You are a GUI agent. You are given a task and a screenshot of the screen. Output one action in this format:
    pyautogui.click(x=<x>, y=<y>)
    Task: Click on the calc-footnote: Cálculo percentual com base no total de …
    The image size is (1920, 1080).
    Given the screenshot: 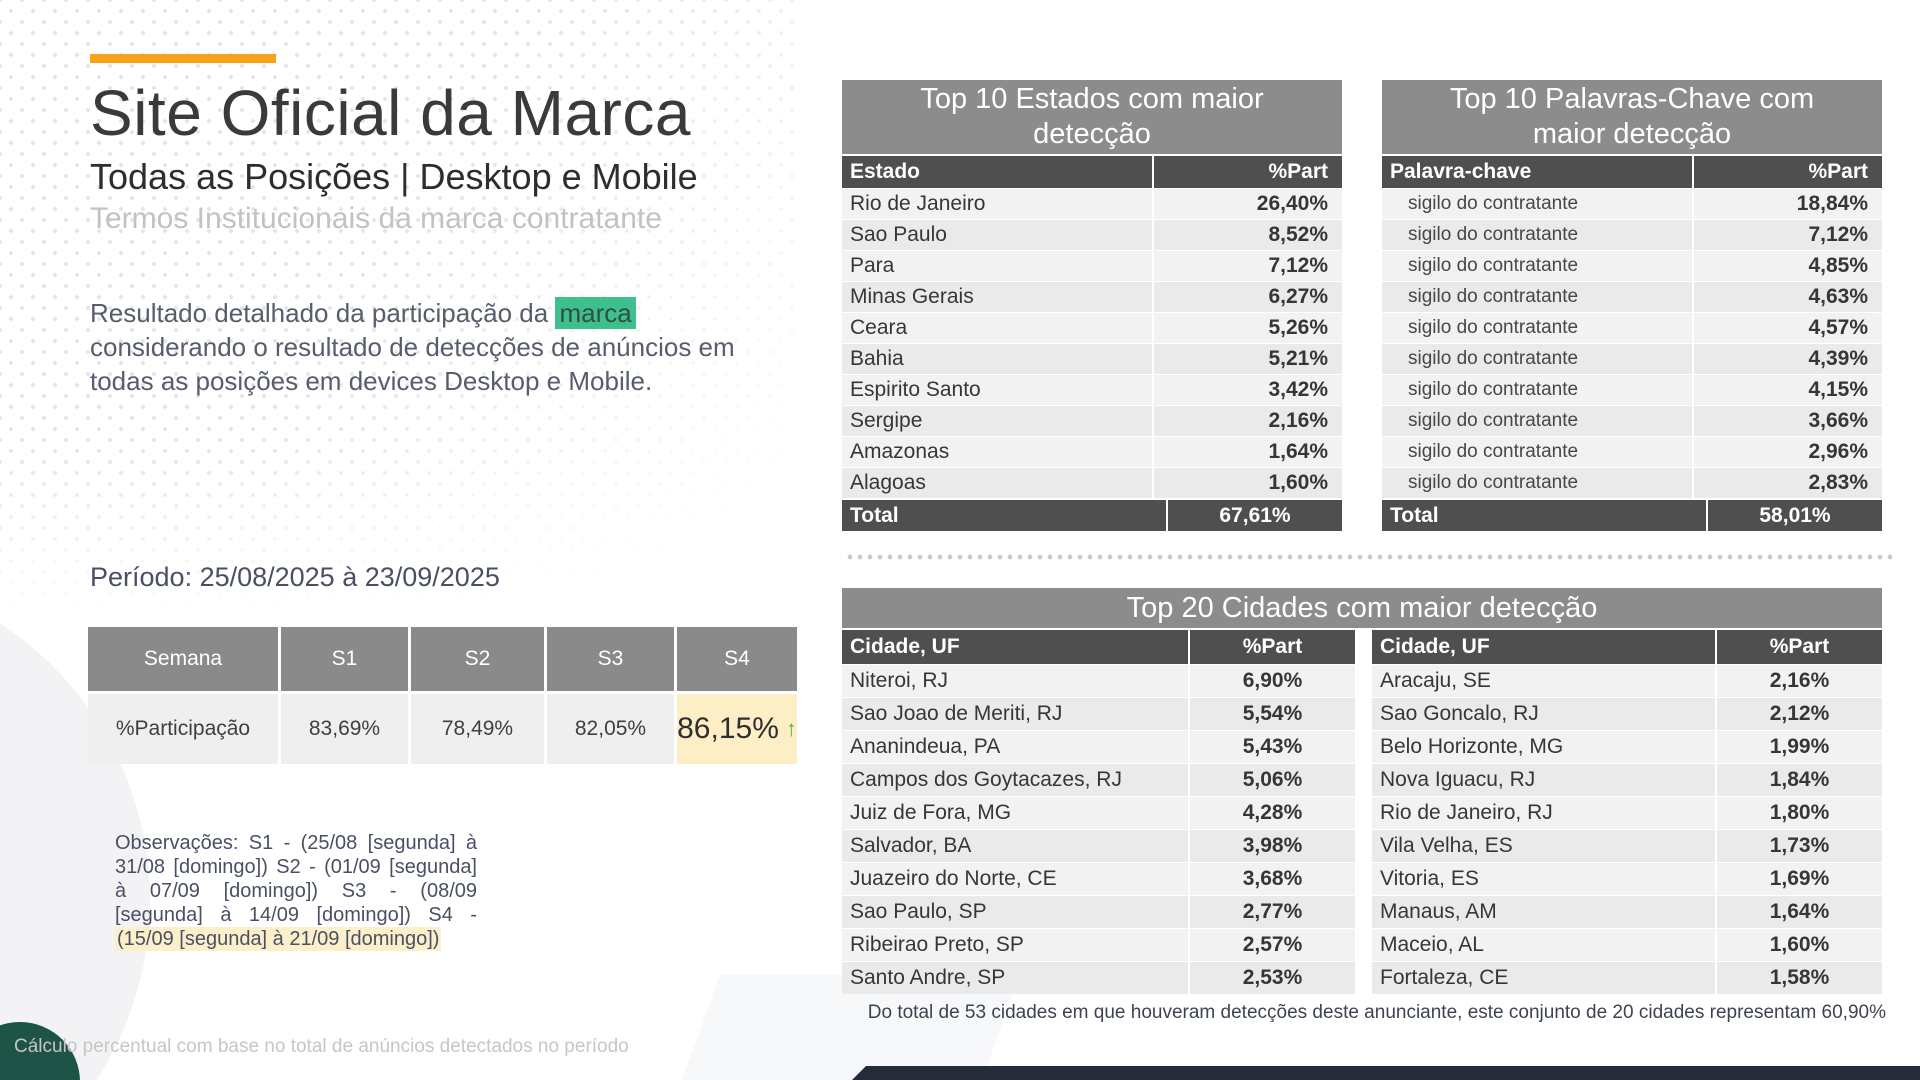 What is the action you would take?
    pyautogui.click(x=321, y=1046)
    